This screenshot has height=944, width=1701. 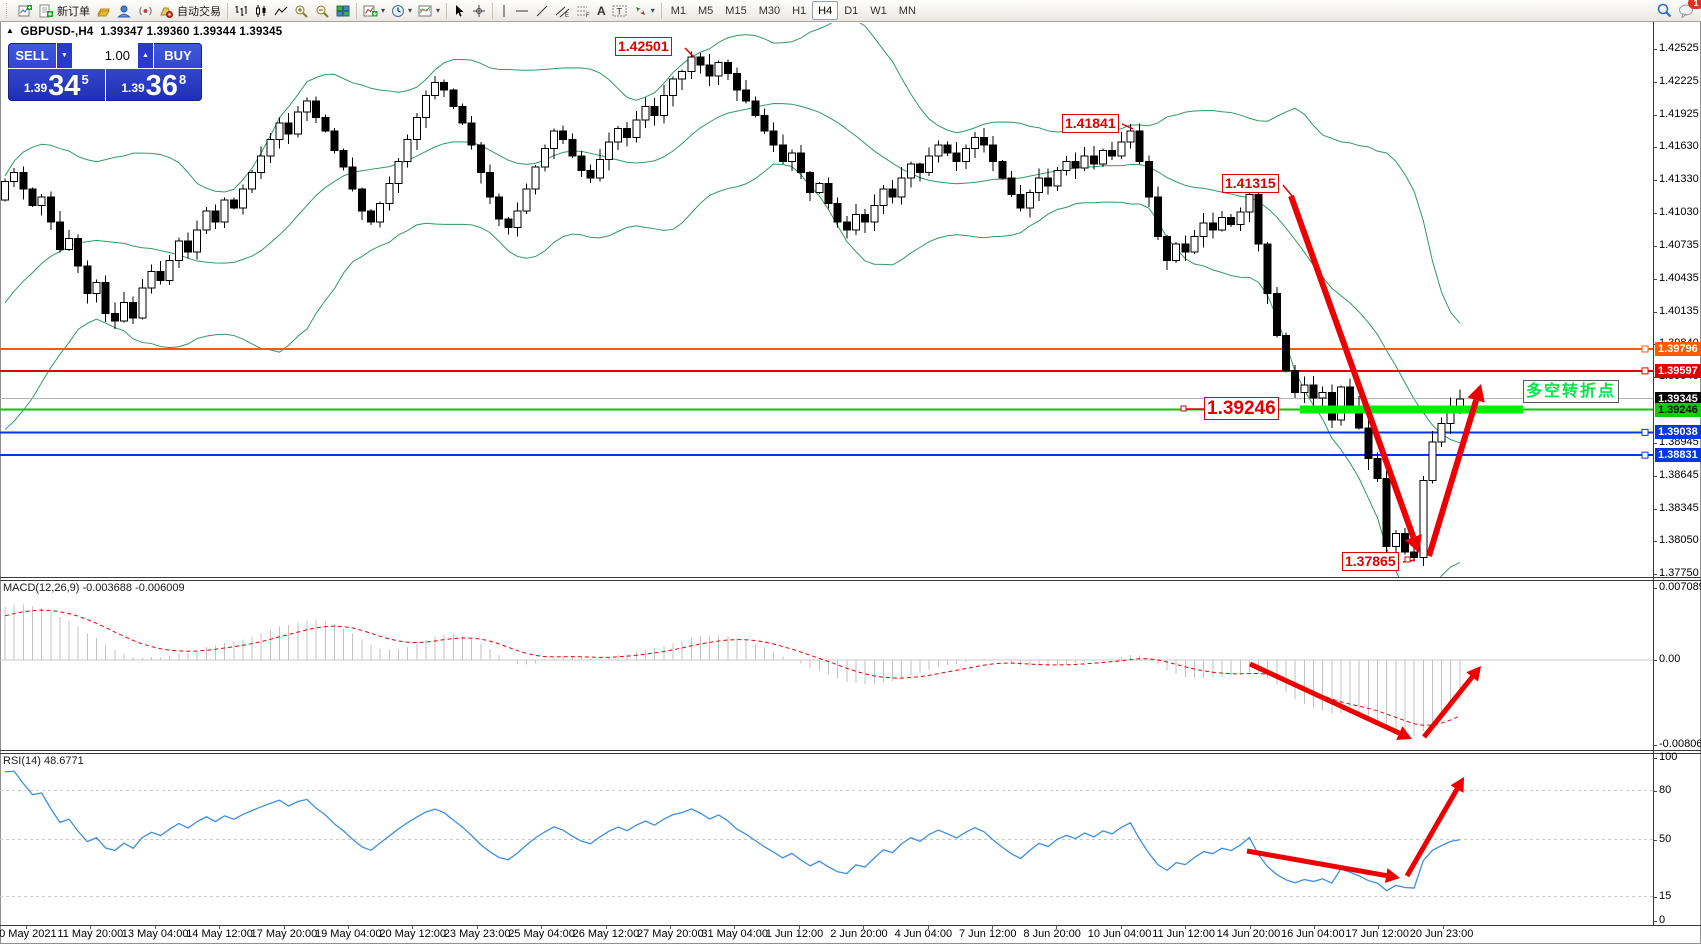 What do you see at coordinates (562, 10) in the screenshot?
I see `channel-button: E` at bounding box center [562, 10].